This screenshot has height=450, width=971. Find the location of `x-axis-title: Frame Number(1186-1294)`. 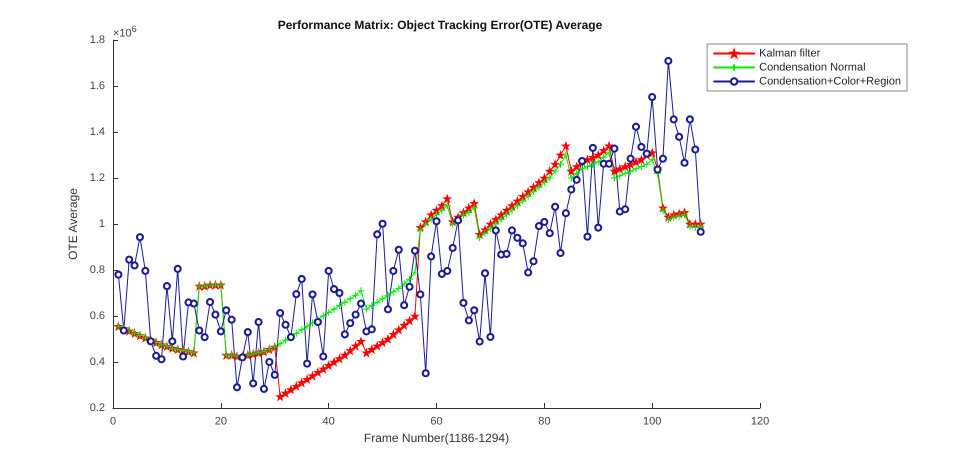

x-axis-title: Frame Number(1186-1294) is located at coordinates (437, 437).